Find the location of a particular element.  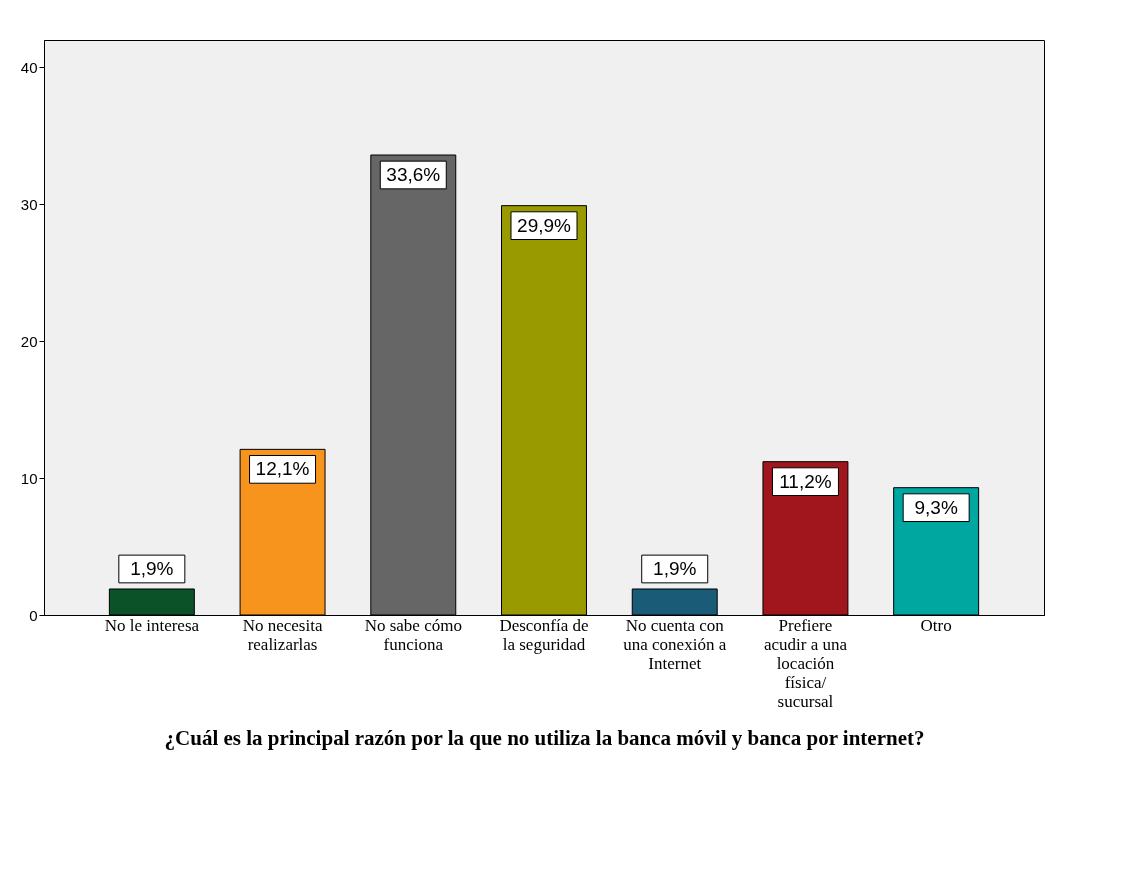

data-label: 33,6% is located at coordinates (413, 174).